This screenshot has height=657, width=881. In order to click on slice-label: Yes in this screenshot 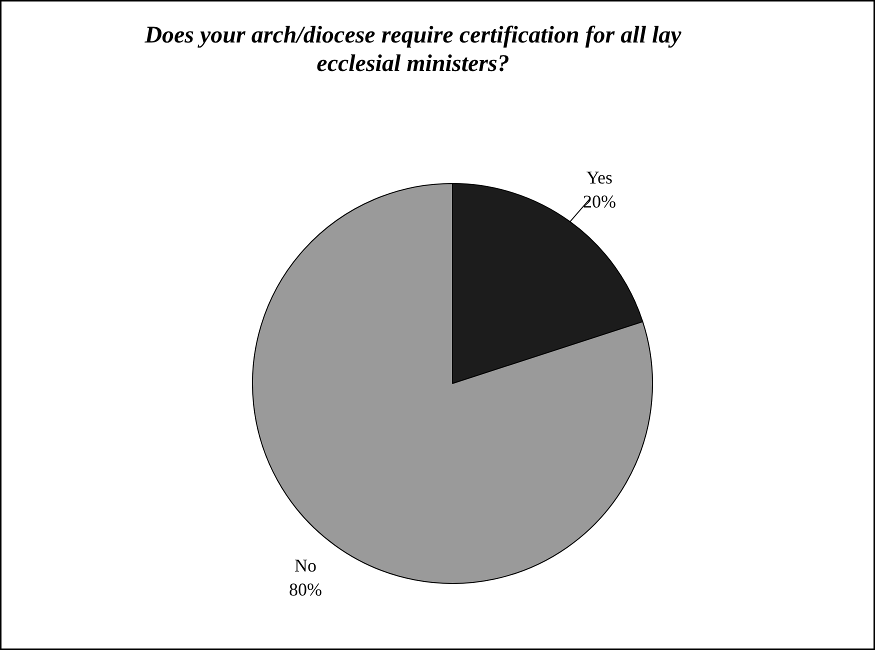, I will do `click(599, 177)`.